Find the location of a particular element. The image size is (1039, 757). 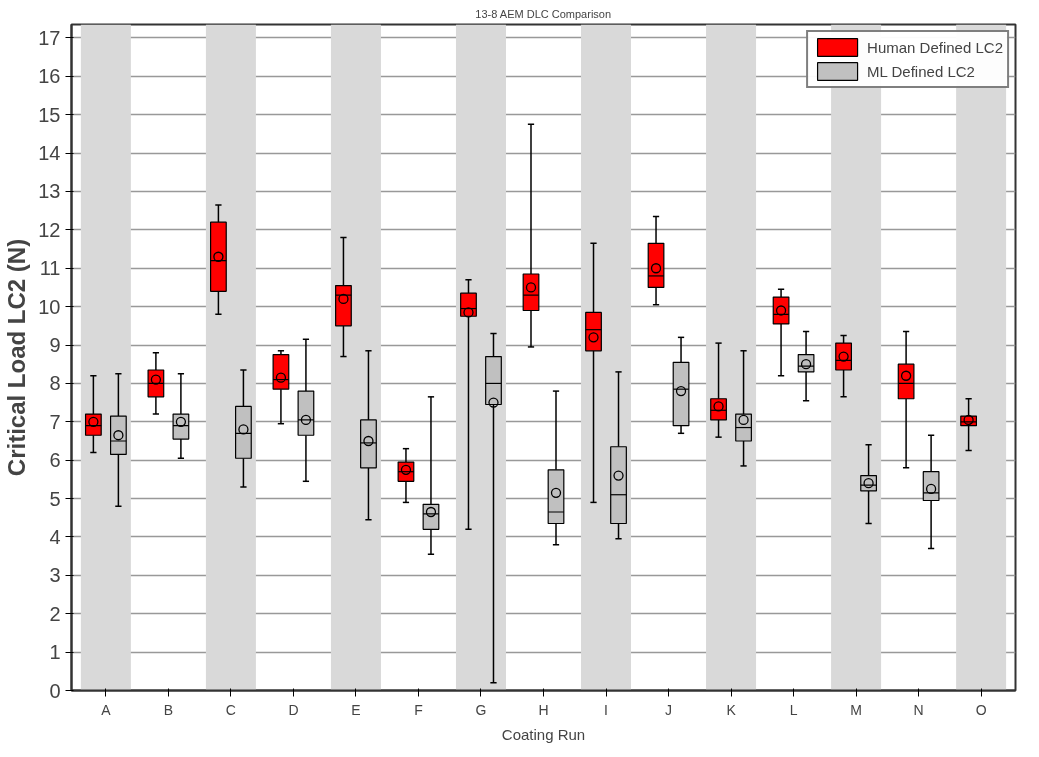

x-tick-label: F is located at coordinates (418, 709).